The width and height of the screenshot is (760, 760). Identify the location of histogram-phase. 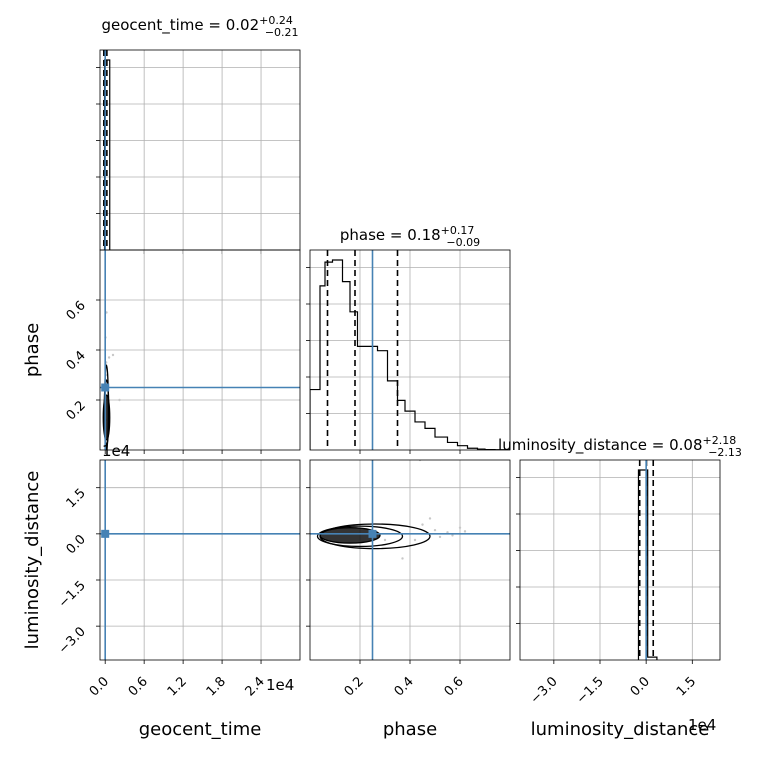
(410, 354).